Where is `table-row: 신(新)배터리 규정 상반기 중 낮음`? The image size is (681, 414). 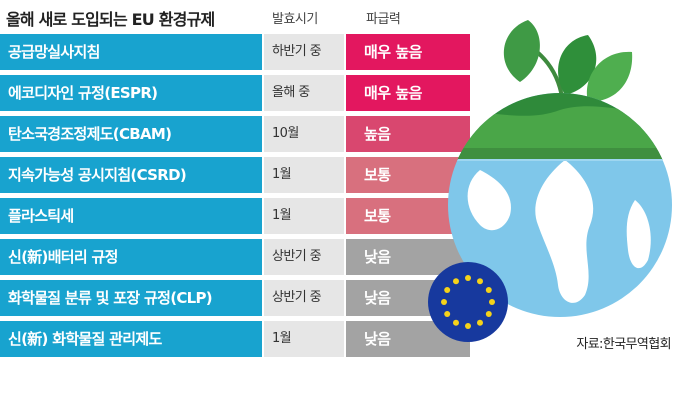
table-row: 신(新)배터리 규정 상반기 중 낮음 is located at coordinates (235, 257).